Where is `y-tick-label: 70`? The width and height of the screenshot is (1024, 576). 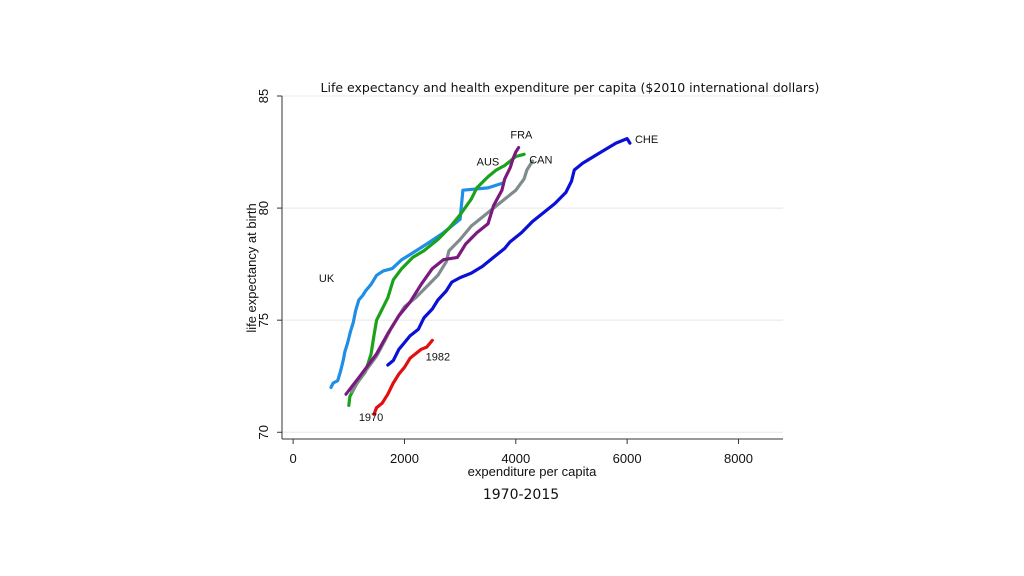 y-tick-label: 70 is located at coordinates (263, 432).